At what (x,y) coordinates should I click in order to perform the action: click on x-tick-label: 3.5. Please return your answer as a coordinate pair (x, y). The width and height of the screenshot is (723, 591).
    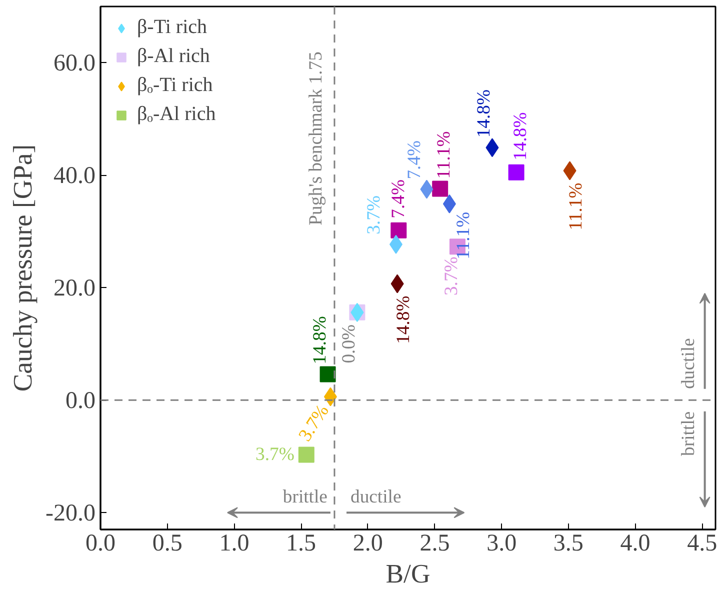
    Looking at the image, I should click on (568, 543).